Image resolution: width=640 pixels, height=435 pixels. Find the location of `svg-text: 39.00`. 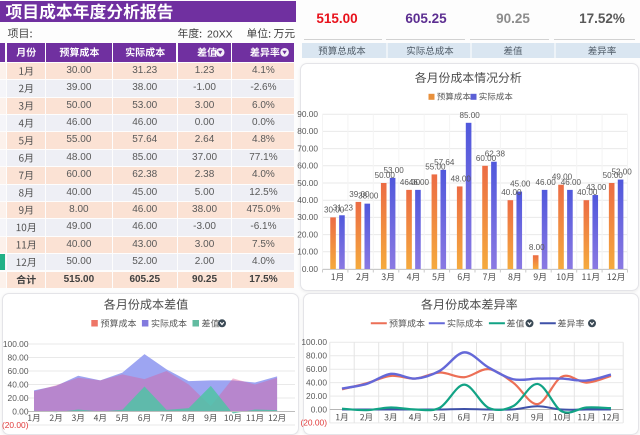

svg-text: 39.00 is located at coordinates (359, 194).